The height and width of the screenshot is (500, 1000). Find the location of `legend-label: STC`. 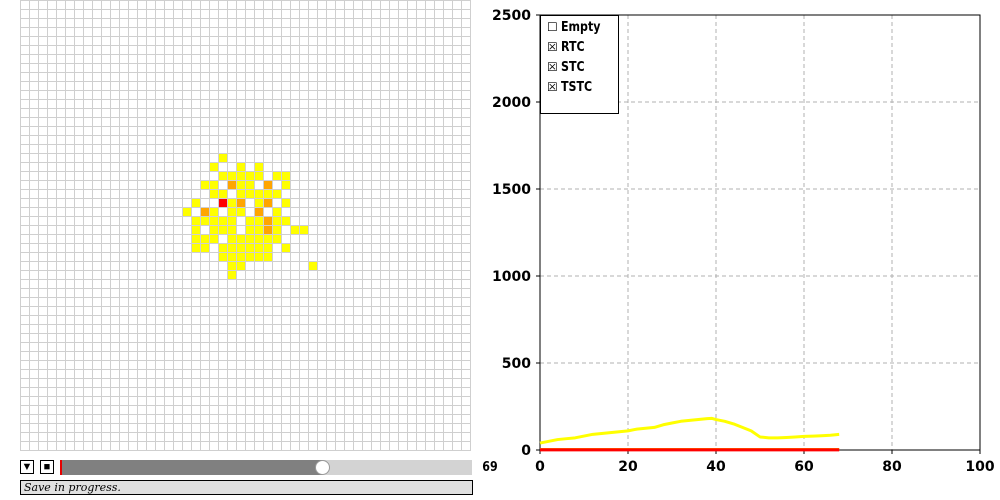

legend-label: STC is located at coordinates (572, 67).